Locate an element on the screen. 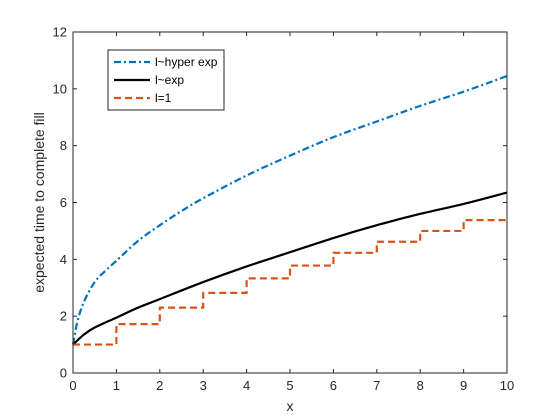 The height and width of the screenshot is (420, 560). x-tick-label: 1 is located at coordinates (116, 385).